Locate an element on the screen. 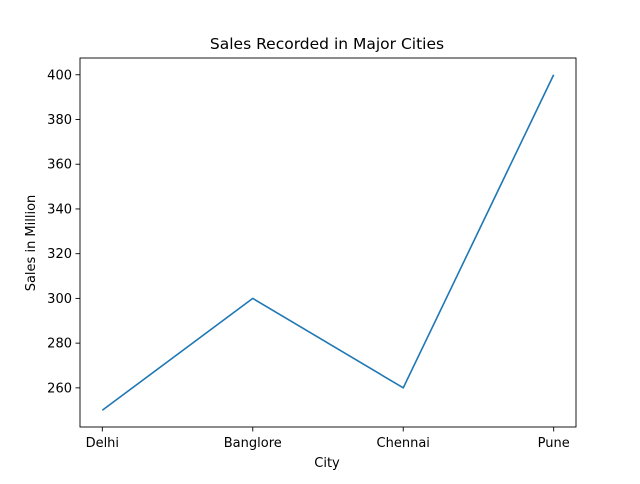 The width and height of the screenshot is (640, 484). y-tick-label-0: 260 is located at coordinates (59, 388).